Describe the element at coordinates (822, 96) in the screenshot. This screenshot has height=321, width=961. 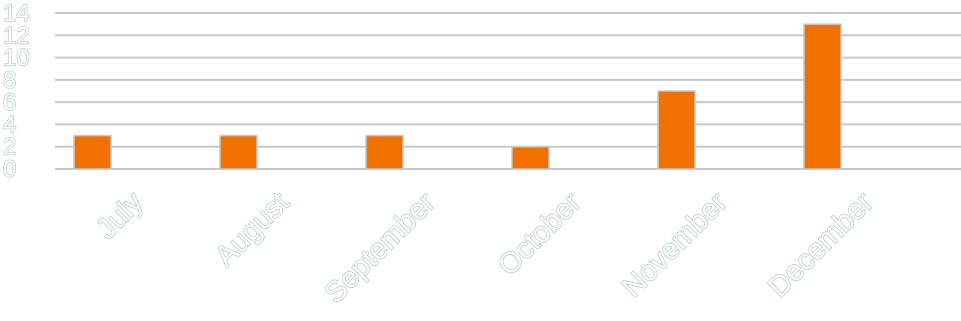
I see `bar-december` at that location.